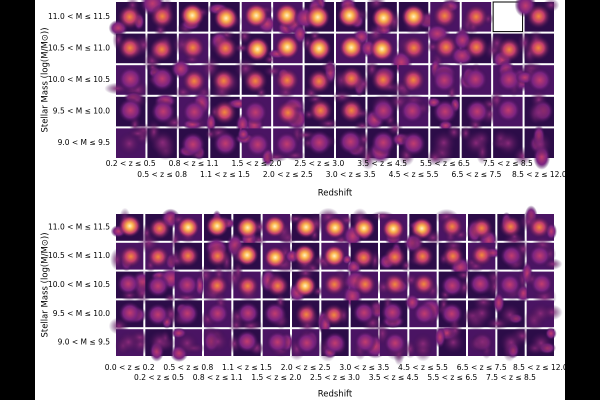 The width and height of the screenshot is (600, 400). I want to click on col-label: 0.2 < z ≤ 0.5, so click(131, 163).